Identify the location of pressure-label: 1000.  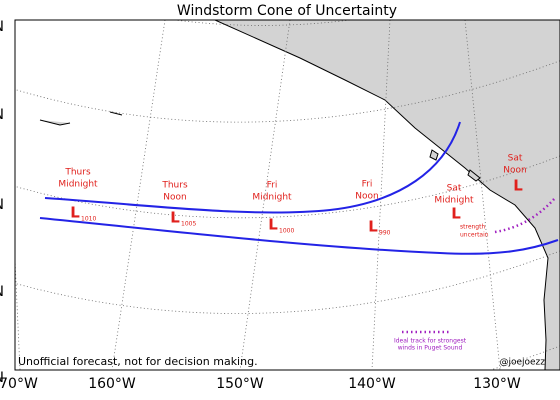
(286, 231).